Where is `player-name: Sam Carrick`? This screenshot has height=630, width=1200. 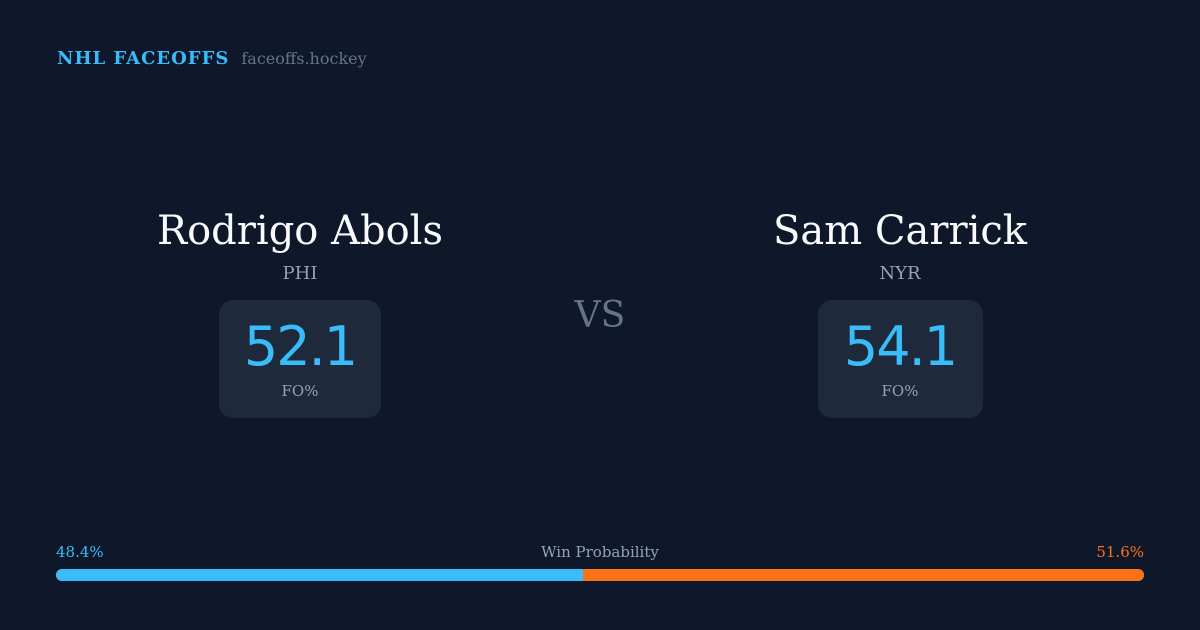 player-name: Sam Carrick is located at coordinates (900, 231).